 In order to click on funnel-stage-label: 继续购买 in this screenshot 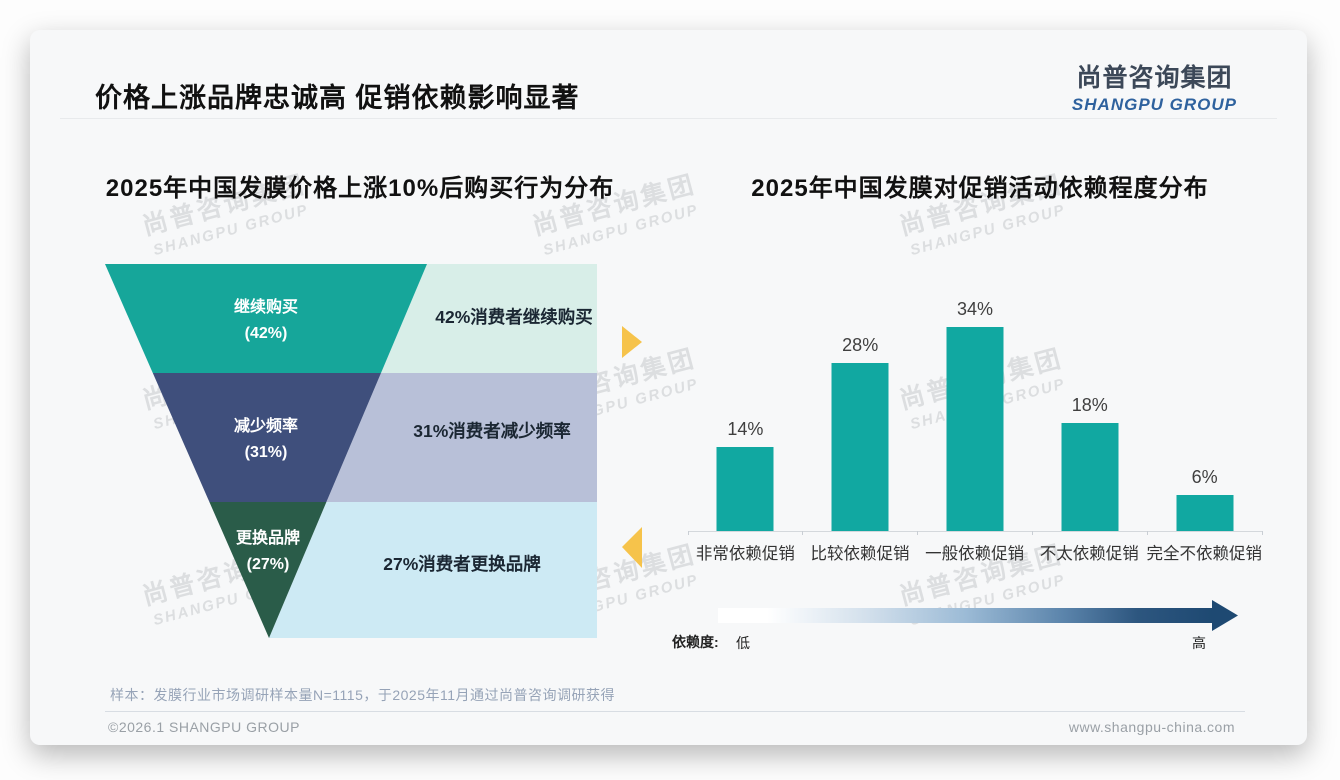, I will do `click(266, 306)`.